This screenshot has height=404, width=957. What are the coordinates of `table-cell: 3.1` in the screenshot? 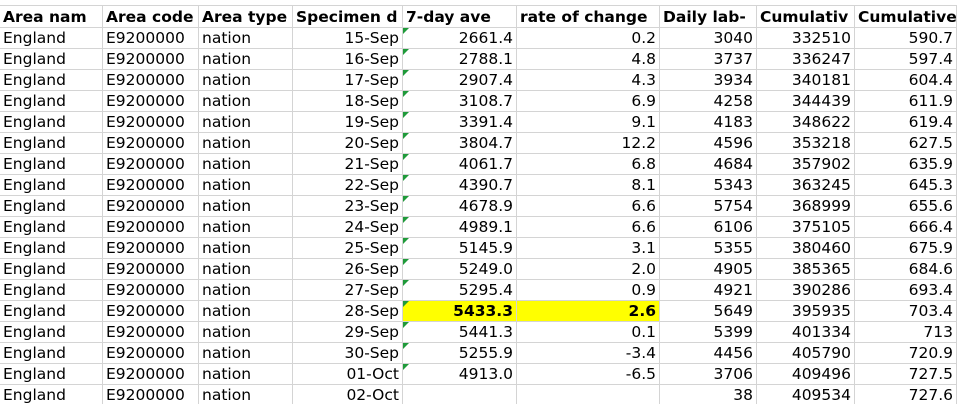 It's located at (588, 248).